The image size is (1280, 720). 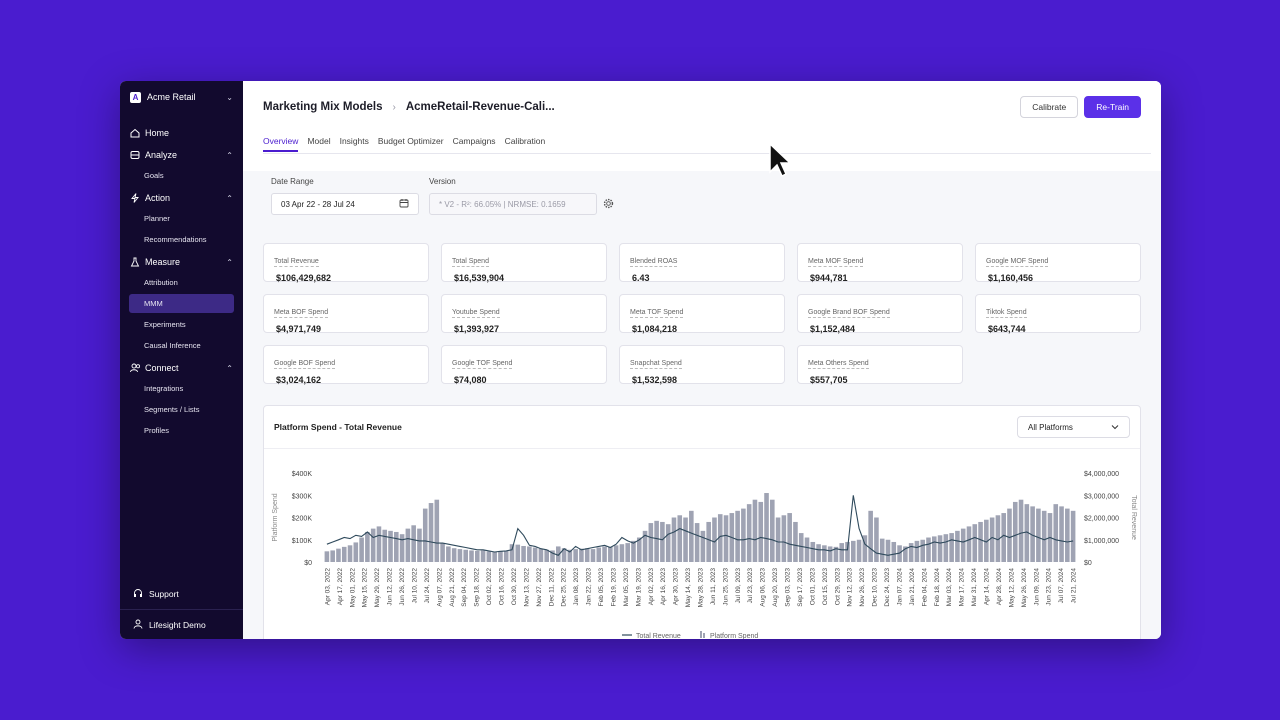 I want to click on retrain-button: Re-Train, so click(x=1112, y=107).